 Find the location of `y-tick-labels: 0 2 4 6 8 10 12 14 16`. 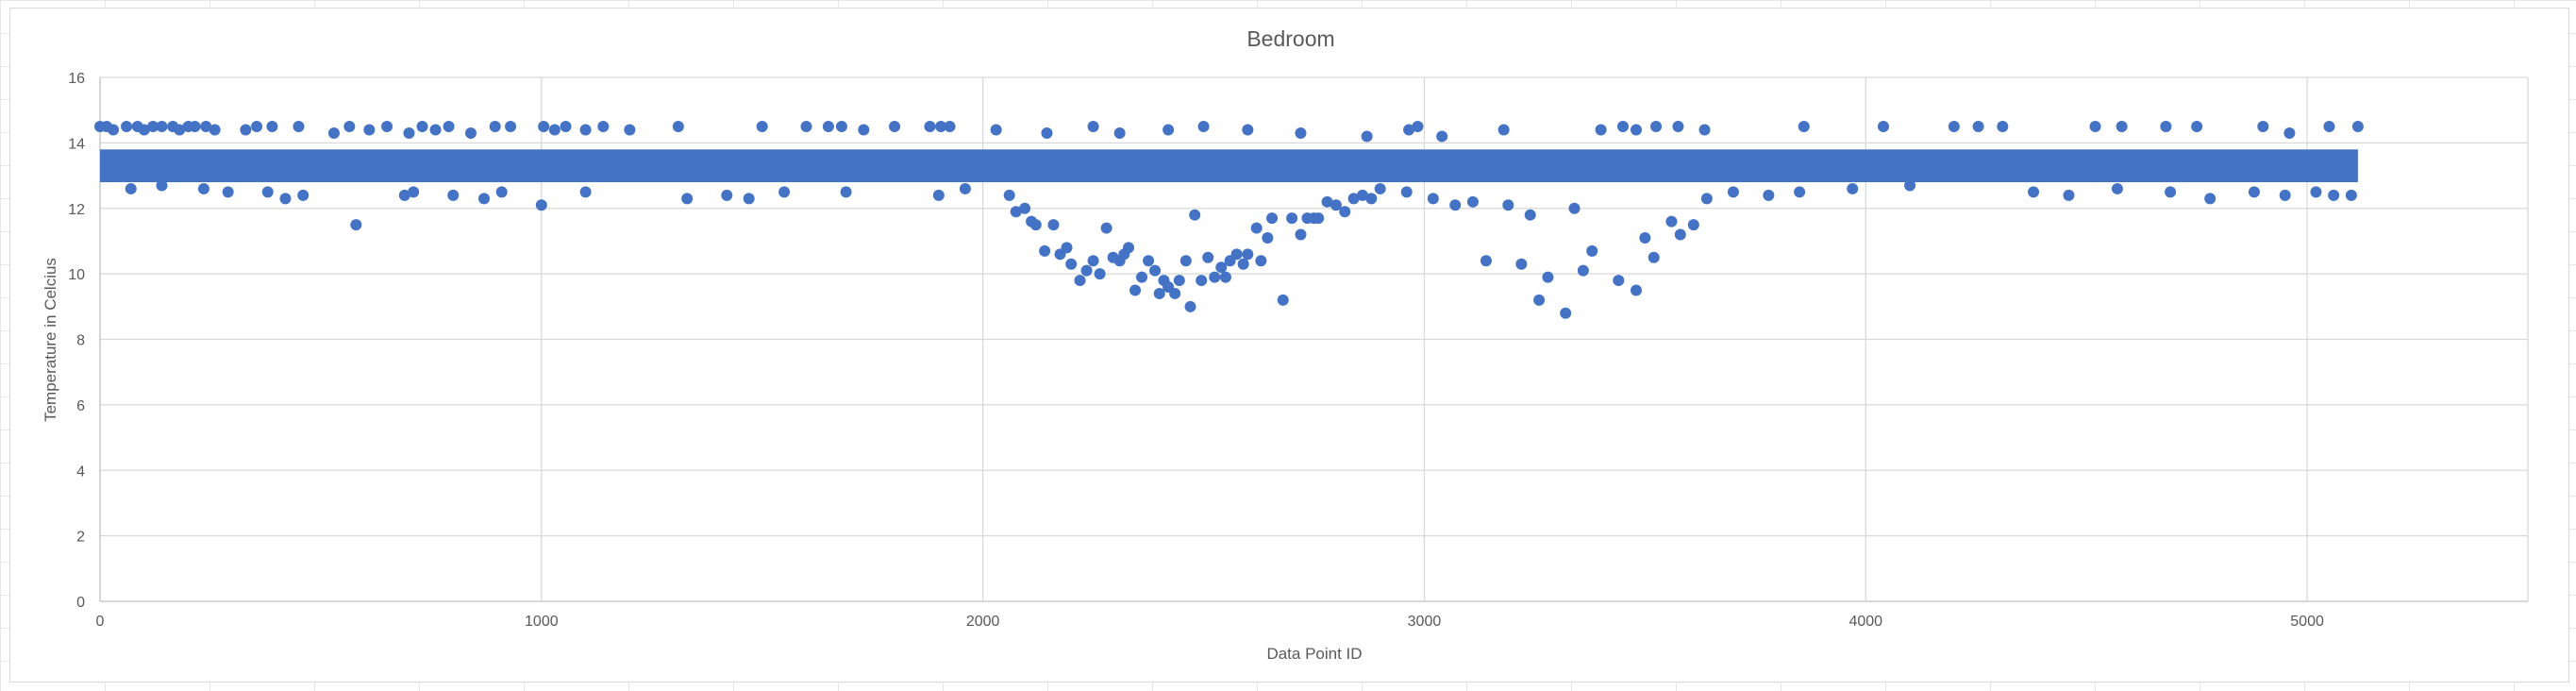

y-tick-labels: 0 2 4 6 8 10 12 14 16 is located at coordinates (76, 341).